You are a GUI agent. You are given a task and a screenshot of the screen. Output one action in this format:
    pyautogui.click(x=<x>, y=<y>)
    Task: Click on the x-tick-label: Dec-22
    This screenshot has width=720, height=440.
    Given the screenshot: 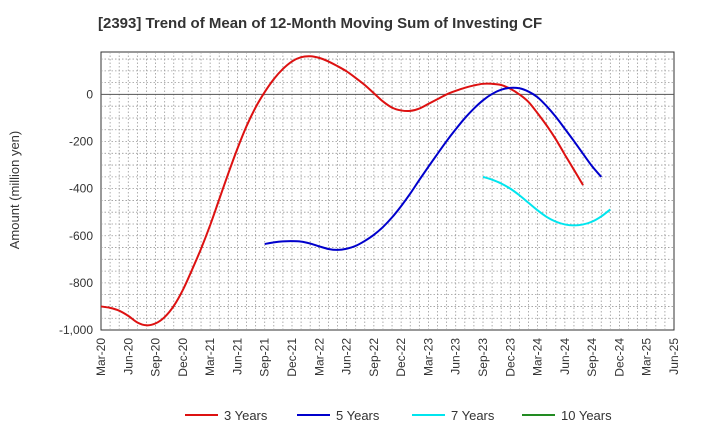 What is the action you would take?
    pyautogui.click(x=401, y=357)
    